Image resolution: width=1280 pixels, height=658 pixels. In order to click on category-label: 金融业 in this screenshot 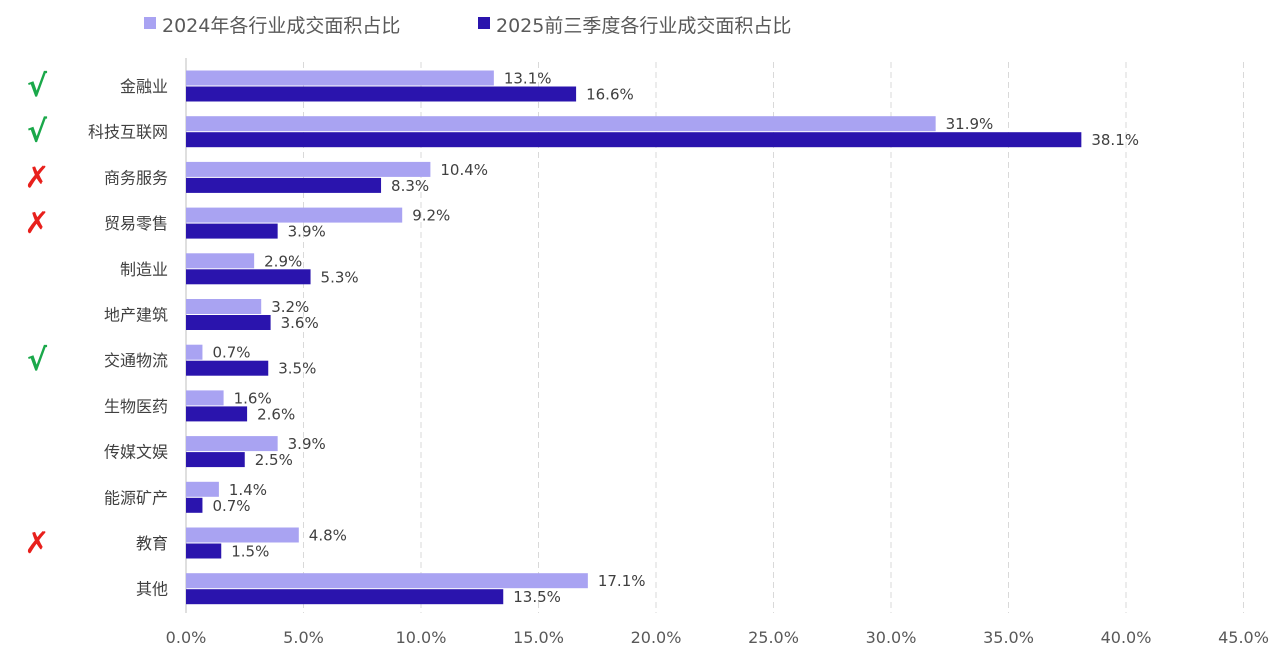, I will do `click(144, 86)`.